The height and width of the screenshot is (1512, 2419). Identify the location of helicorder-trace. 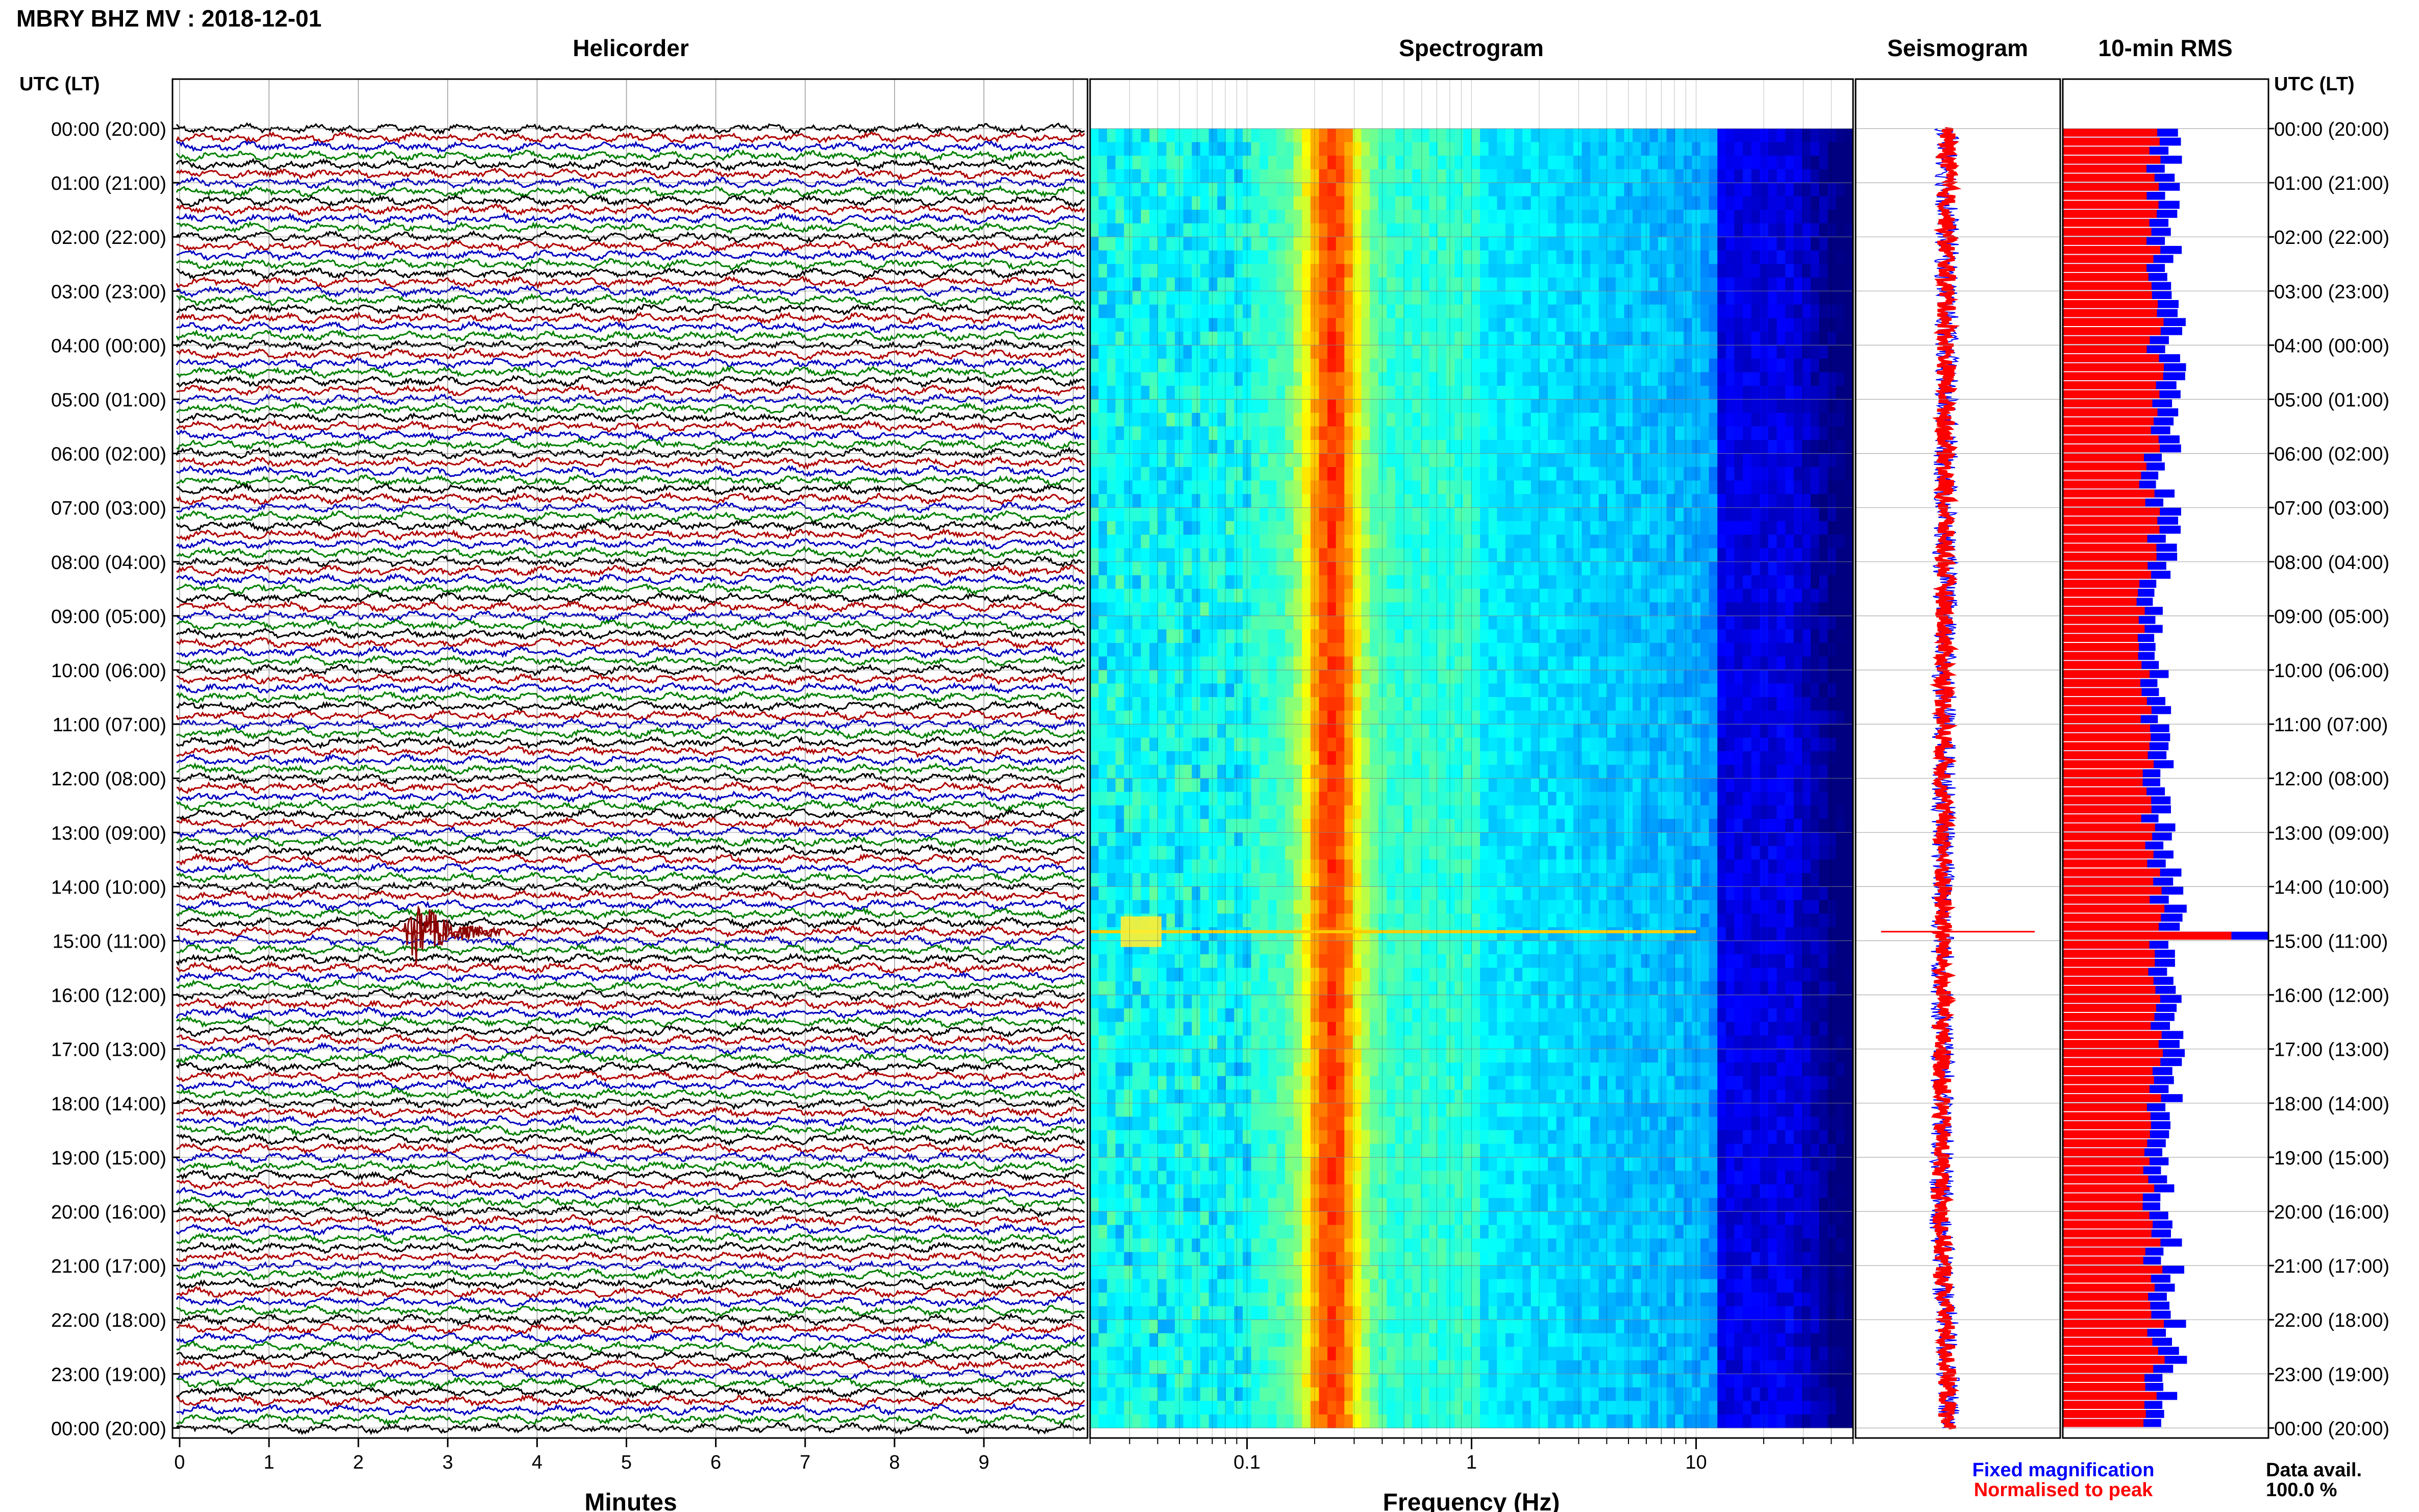
(630, 634).